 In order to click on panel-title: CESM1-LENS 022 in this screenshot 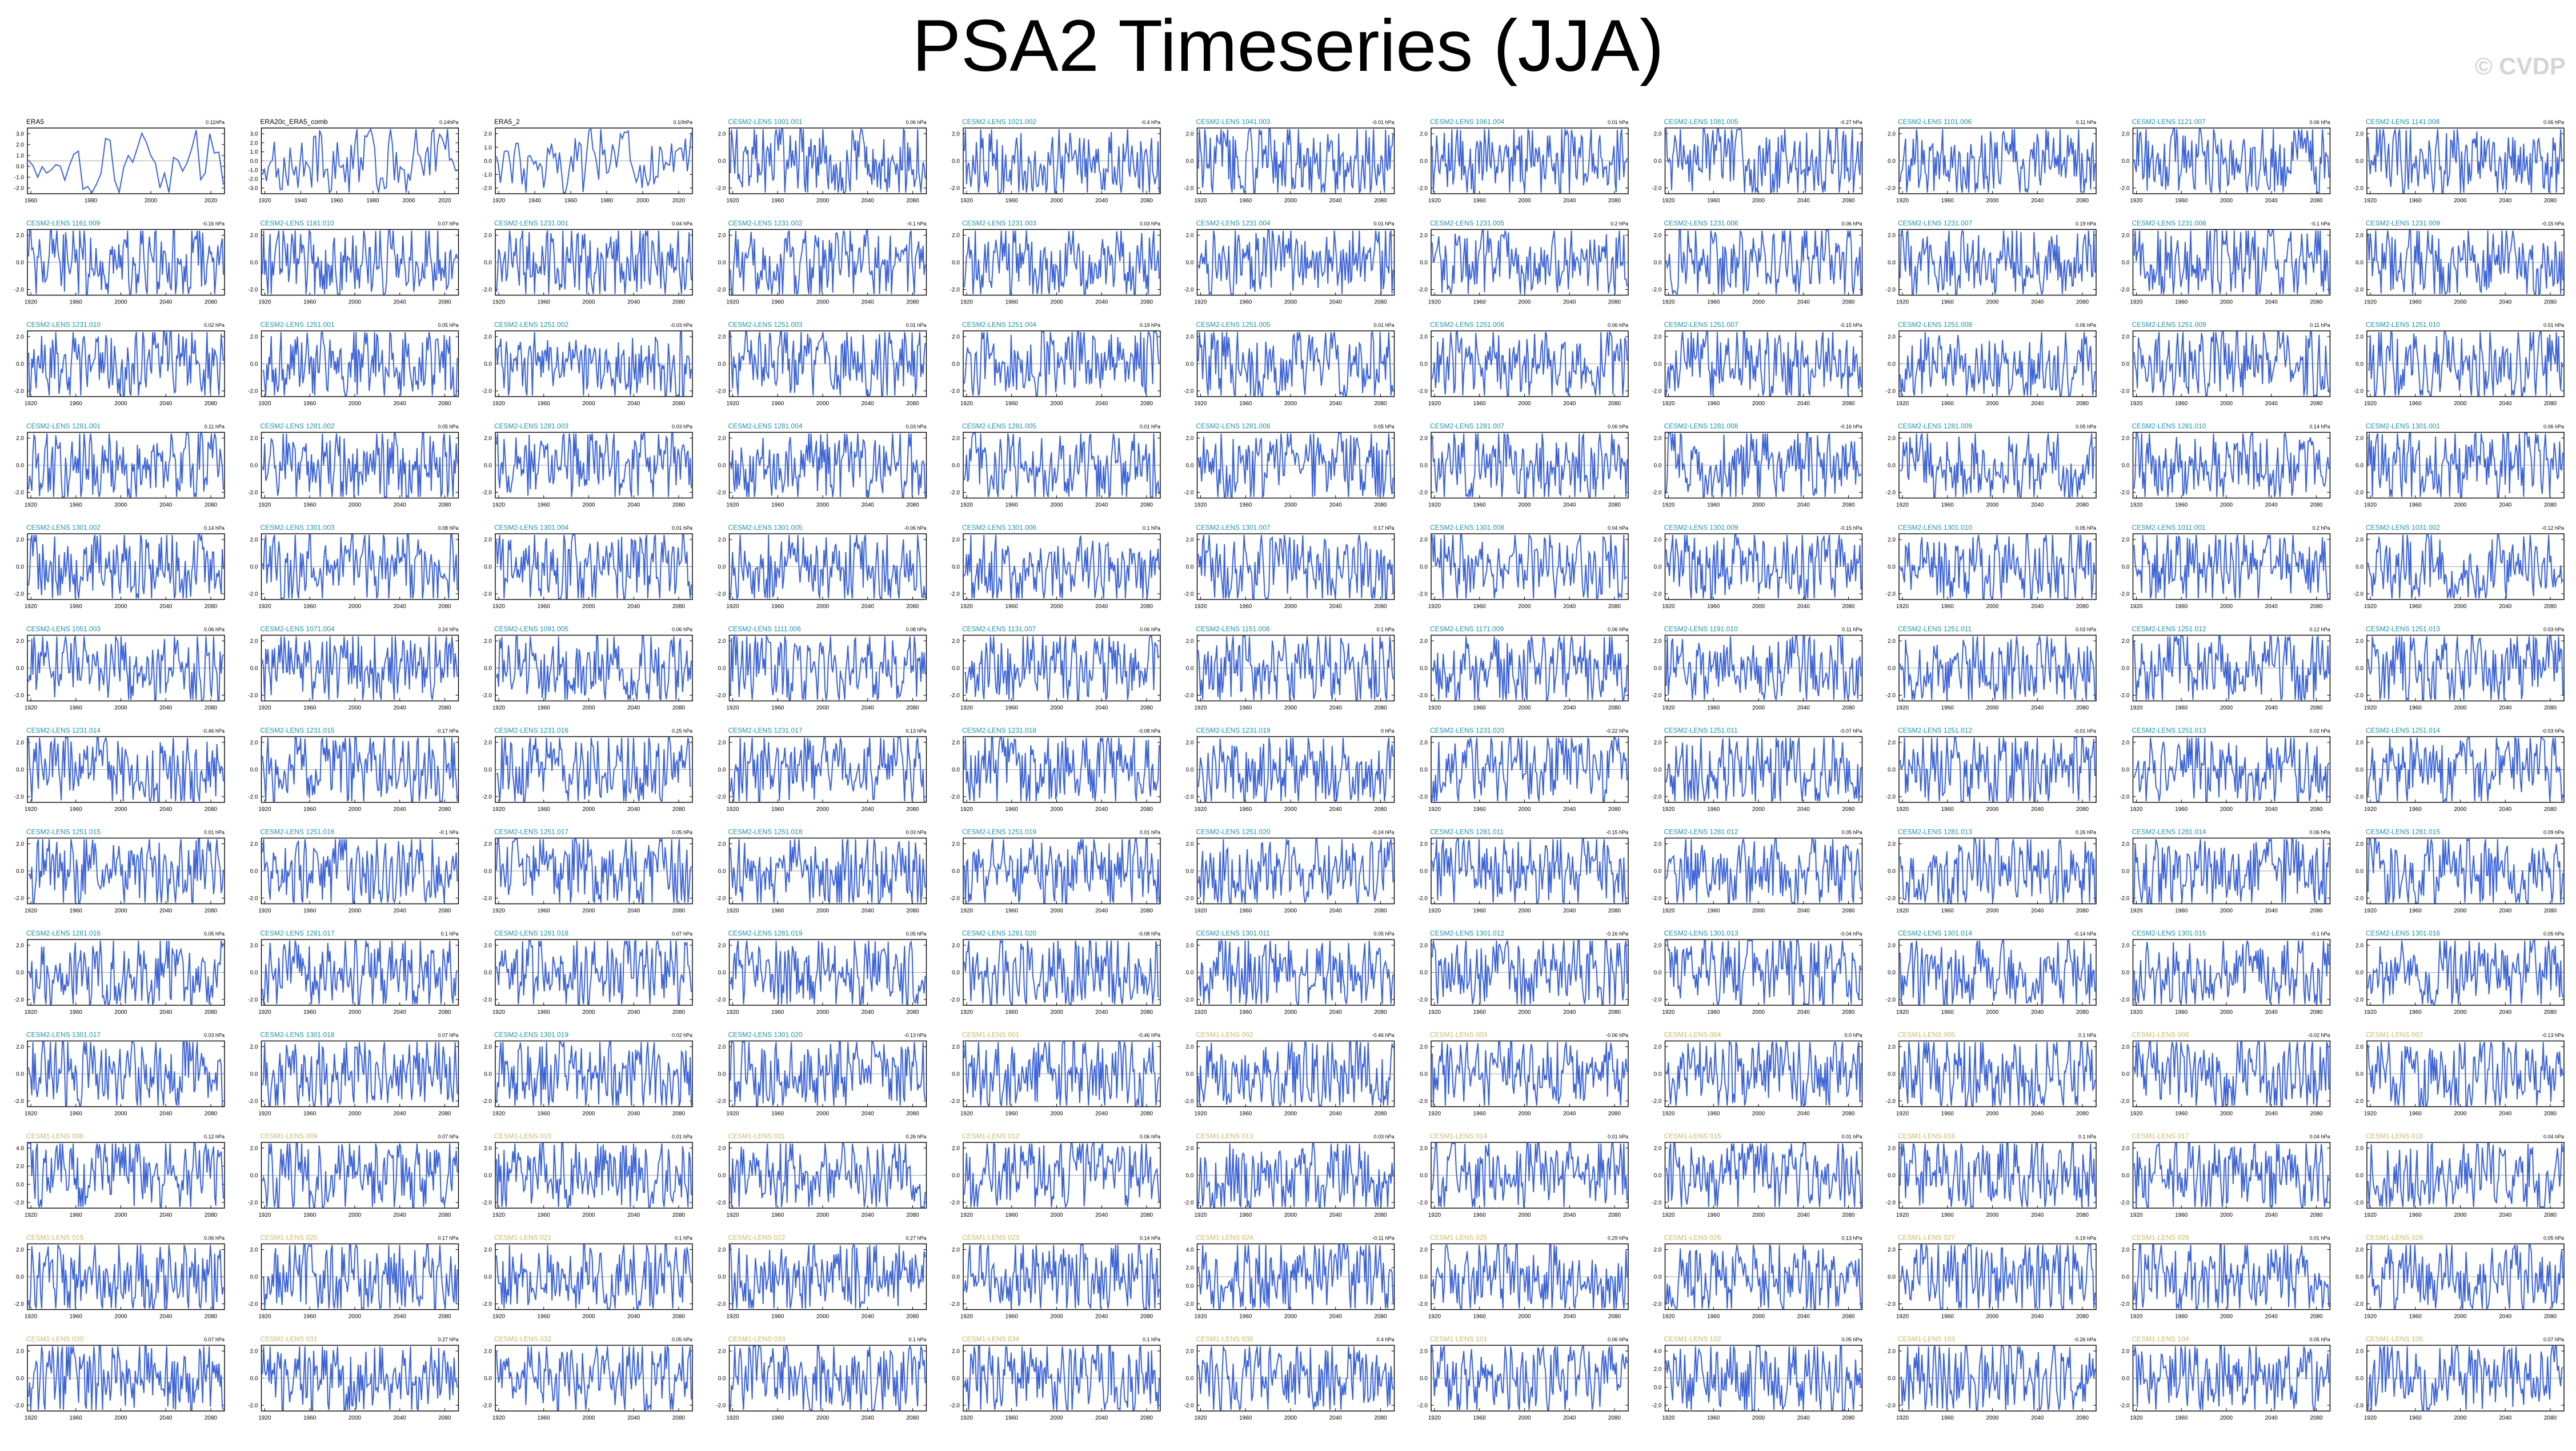, I will do `click(757, 1238)`.